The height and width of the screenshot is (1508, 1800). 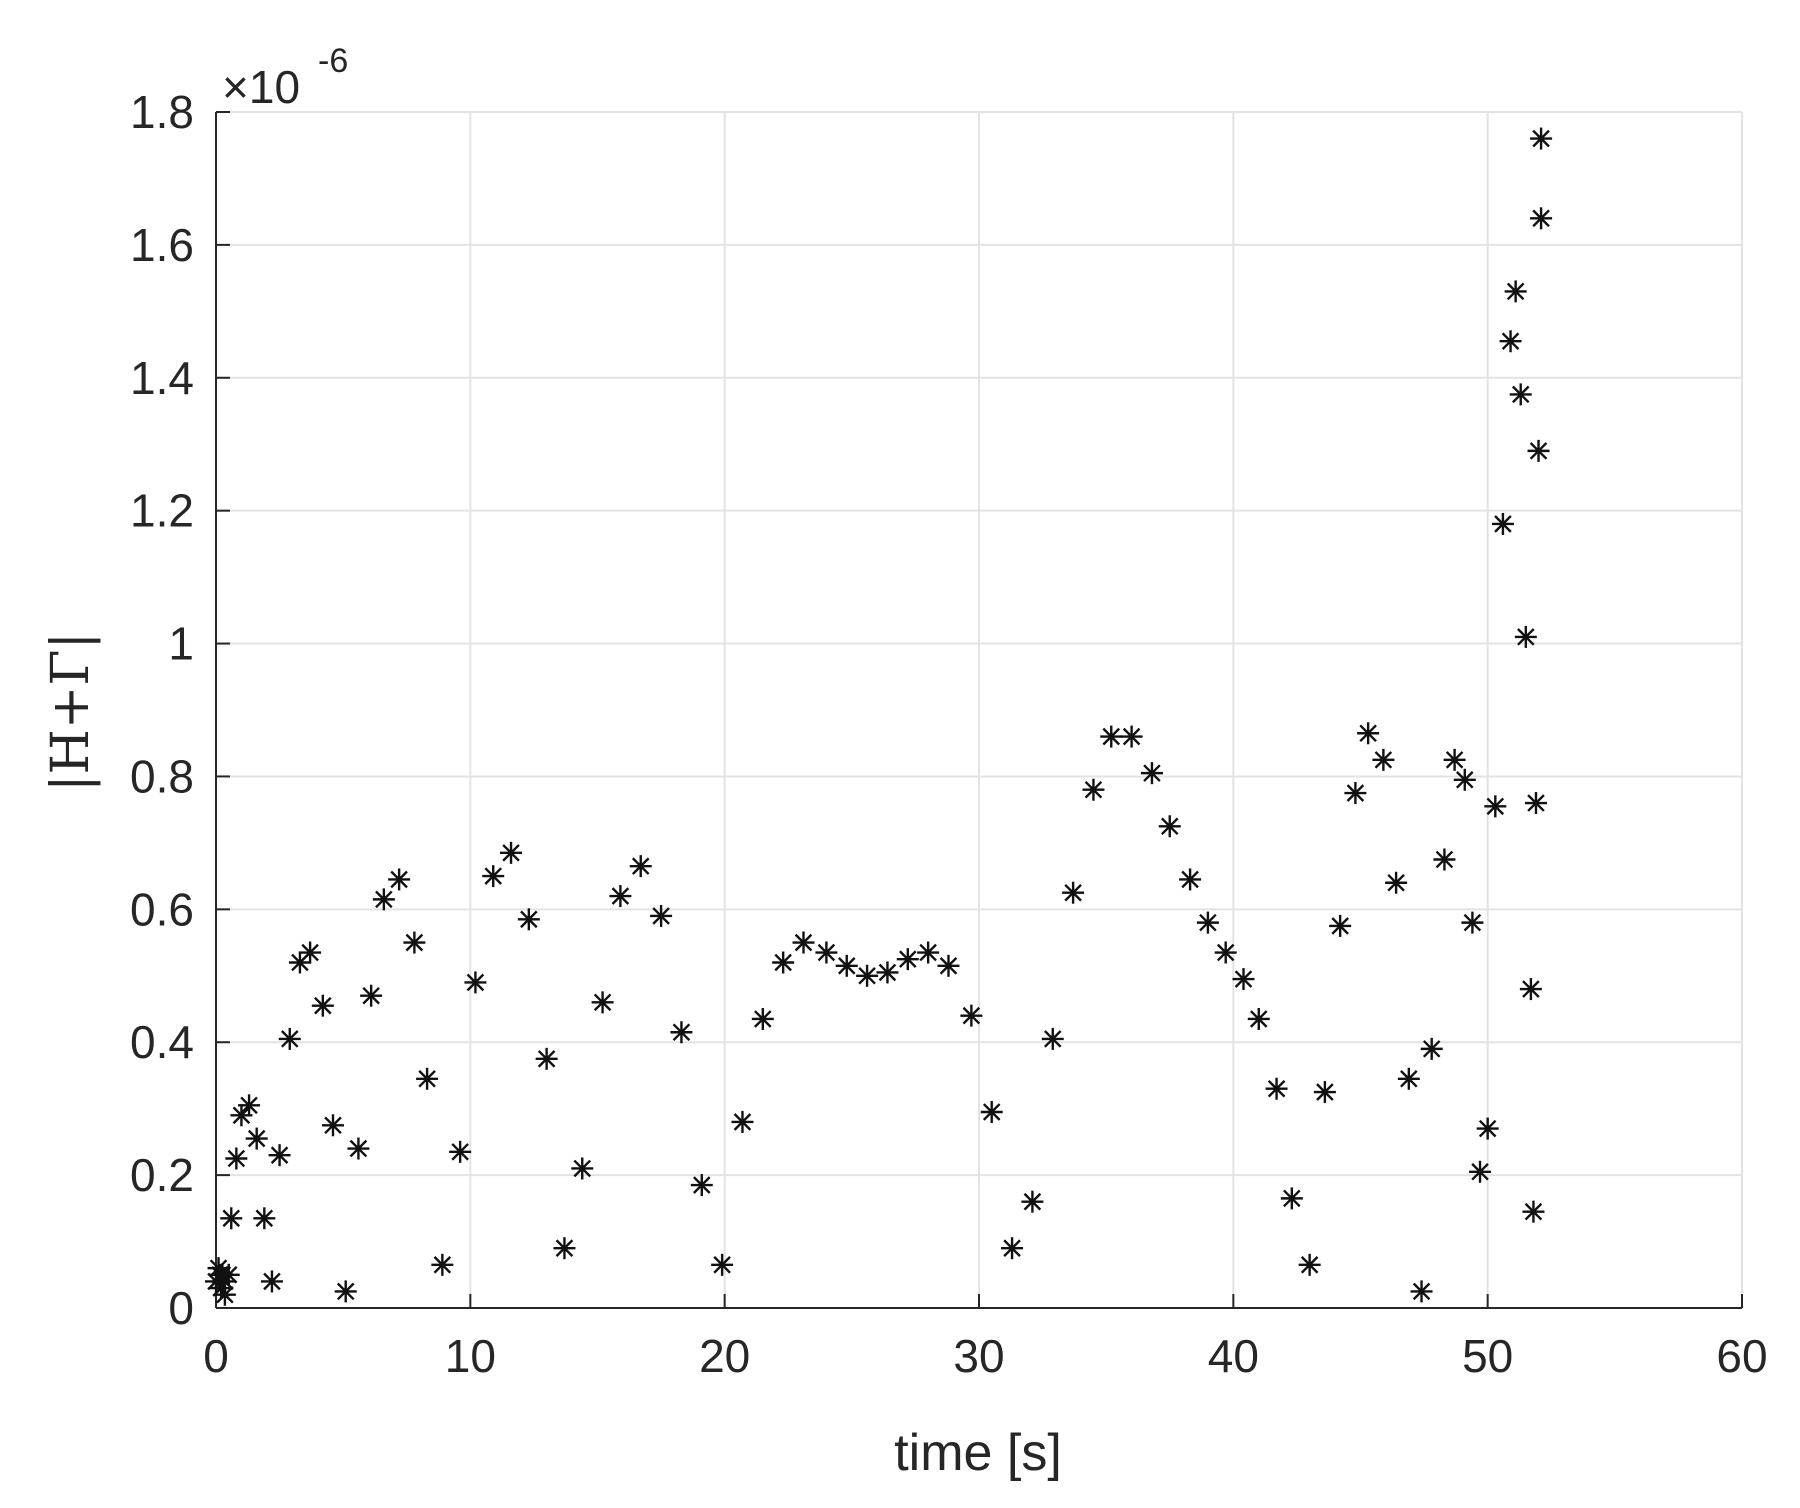 I want to click on y-tick-label: 1.2, so click(x=162, y=511).